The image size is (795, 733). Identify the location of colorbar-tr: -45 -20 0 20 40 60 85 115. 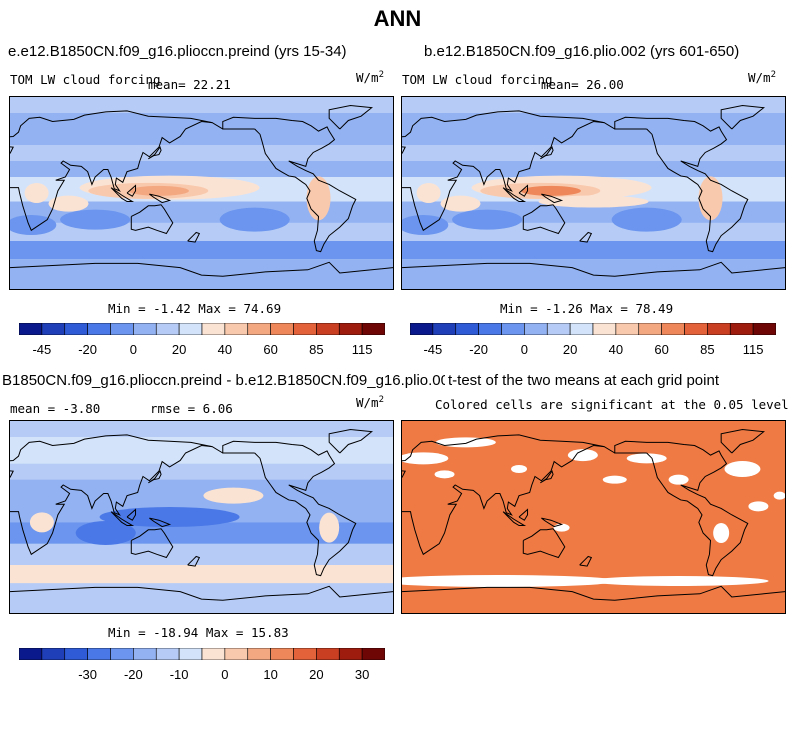
(593, 339).